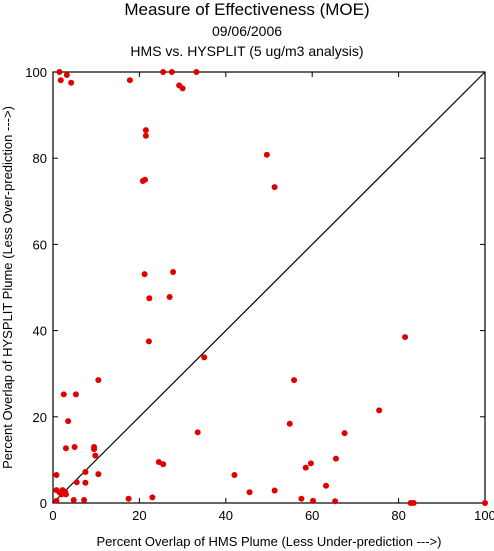  What do you see at coordinates (36, 72) in the screenshot?
I see `y-tick-label: 100` at bounding box center [36, 72].